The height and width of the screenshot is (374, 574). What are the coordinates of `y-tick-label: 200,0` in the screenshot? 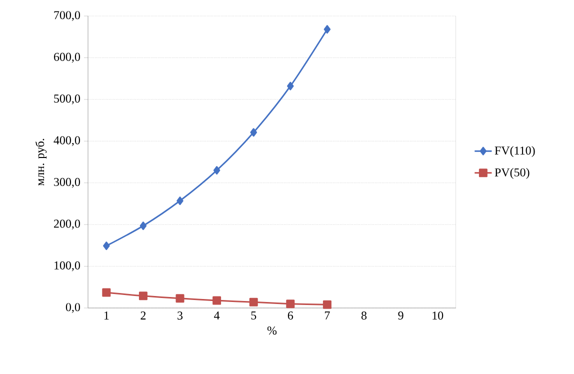 It's located at (67, 225).